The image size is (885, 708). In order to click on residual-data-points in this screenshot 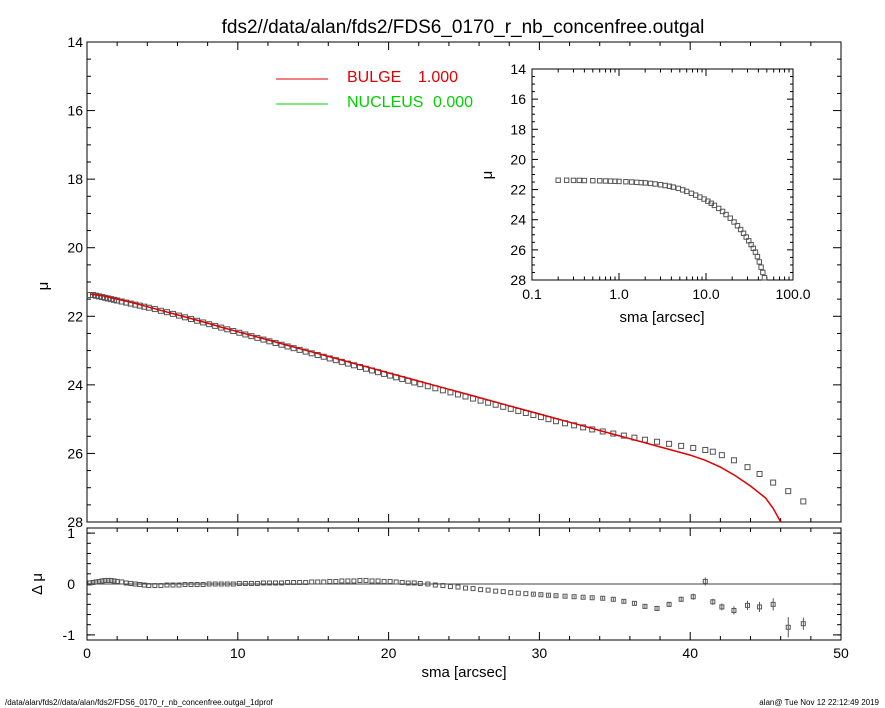, I will do `click(446, 607)`.